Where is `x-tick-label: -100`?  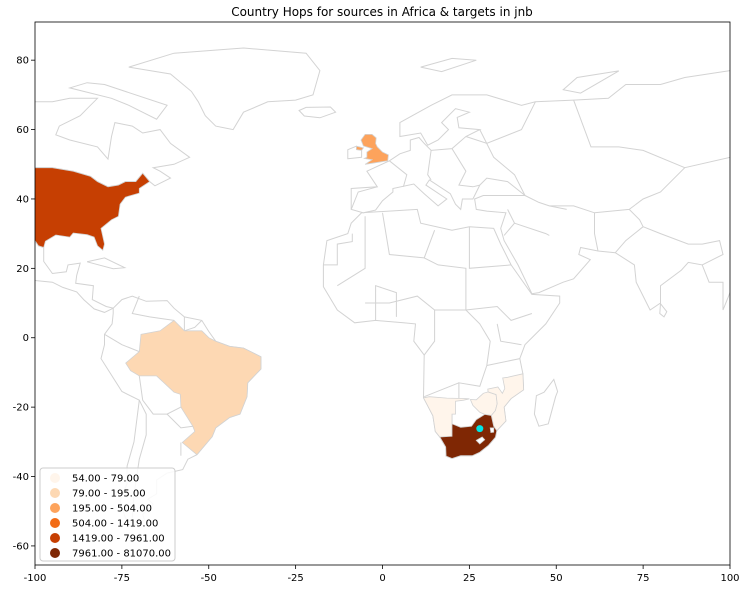
x-tick-label: -100 is located at coordinates (35, 578).